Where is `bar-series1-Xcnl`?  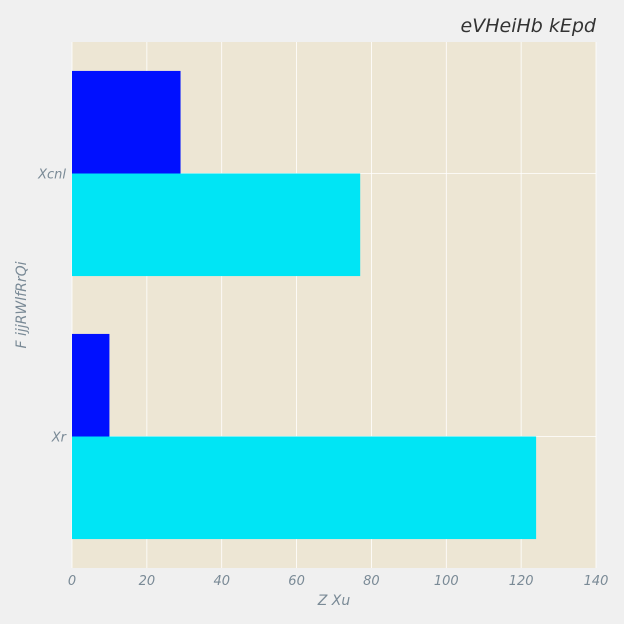 bar-series1-Xcnl is located at coordinates (216, 225).